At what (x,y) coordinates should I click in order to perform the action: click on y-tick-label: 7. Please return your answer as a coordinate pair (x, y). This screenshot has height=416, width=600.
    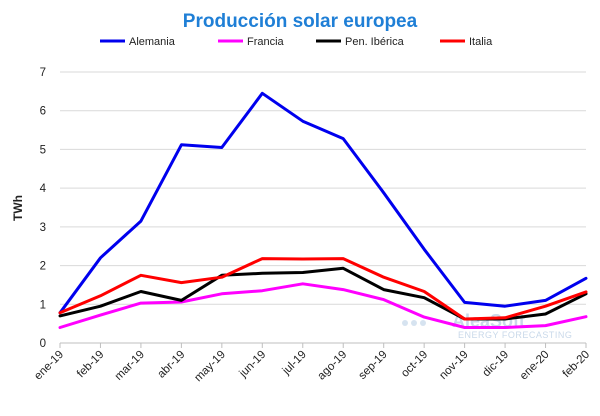
    Looking at the image, I should click on (43, 73).